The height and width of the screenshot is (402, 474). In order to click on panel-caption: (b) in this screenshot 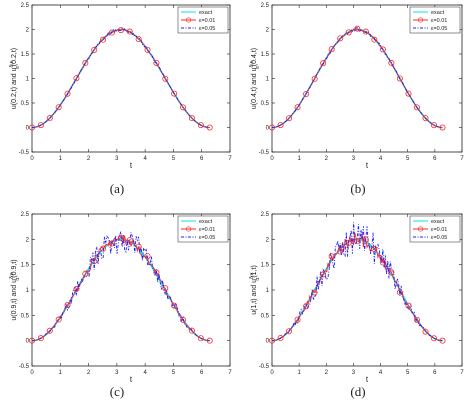, I will do `click(357, 188)`.